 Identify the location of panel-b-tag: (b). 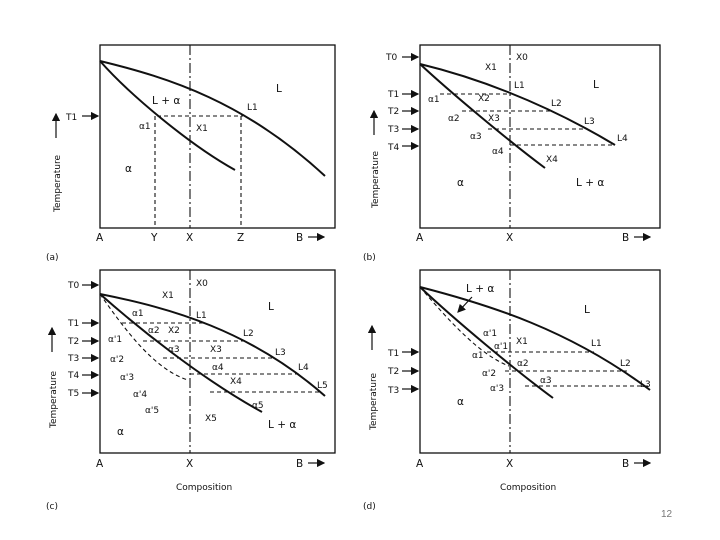
(369, 258).